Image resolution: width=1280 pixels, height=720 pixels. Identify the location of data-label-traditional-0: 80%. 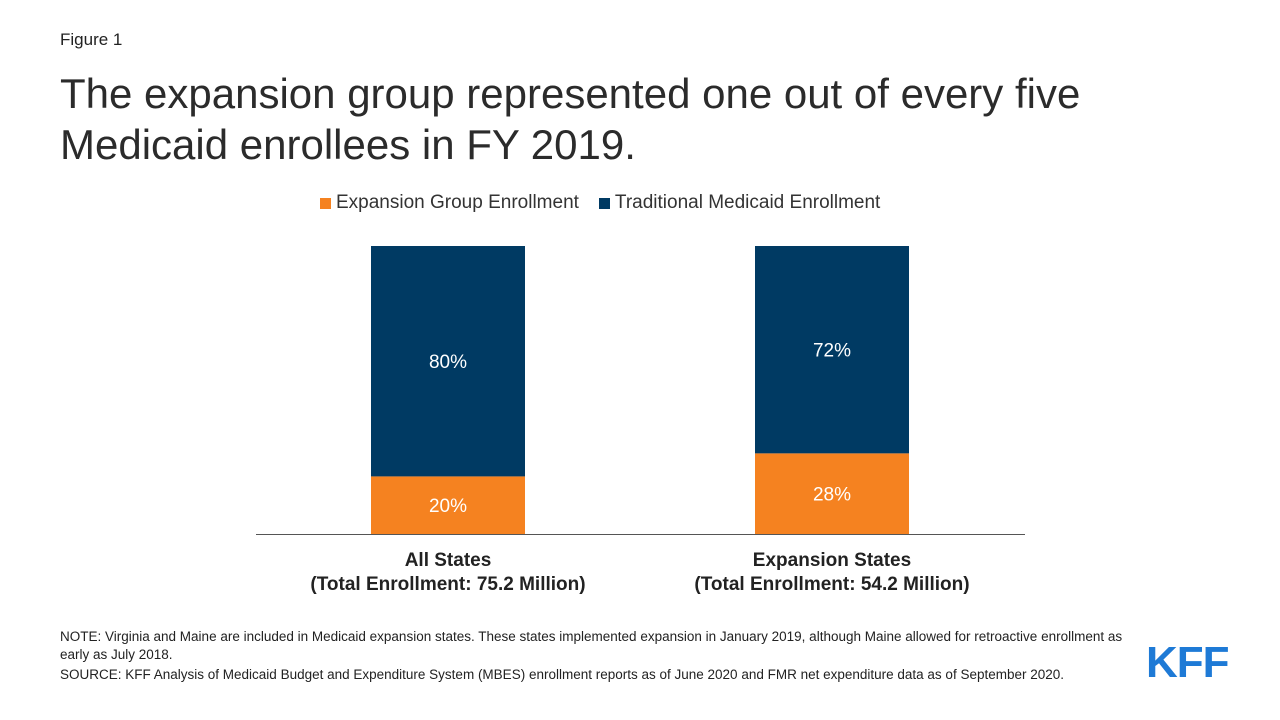
(448, 362).